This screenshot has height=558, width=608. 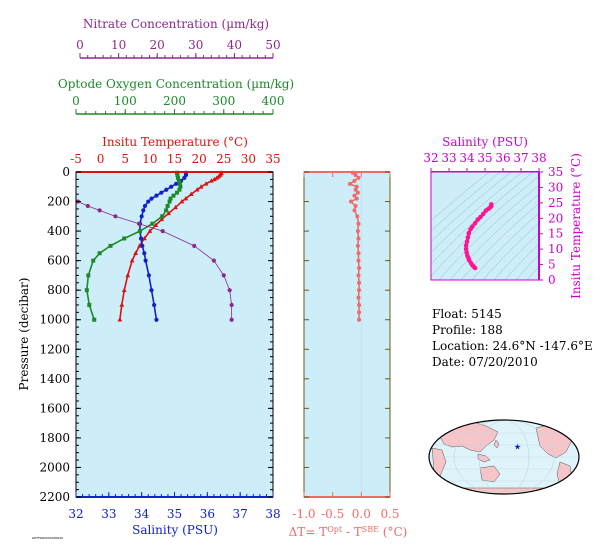 What do you see at coordinates (223, 101) in the screenshot?
I see `oxygen-tick-label: 300` at bounding box center [223, 101].